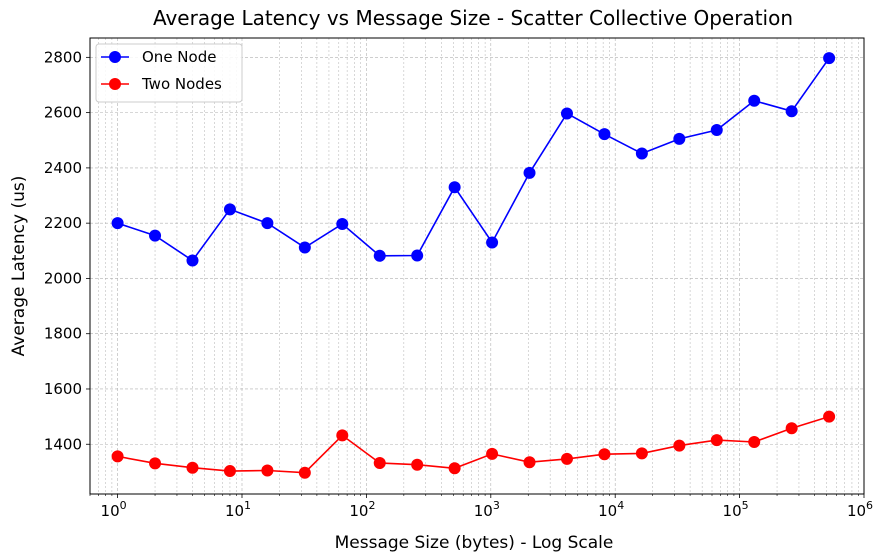 This screenshot has width=885, height=560. What do you see at coordinates (63, 444) in the screenshot?
I see `y-tick-label: 1400` at bounding box center [63, 444].